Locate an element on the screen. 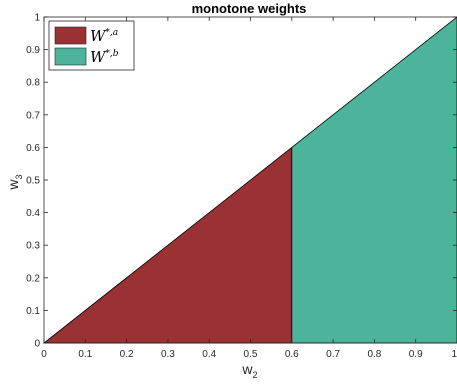  y-tick-label: 0.6 is located at coordinates (33, 148).